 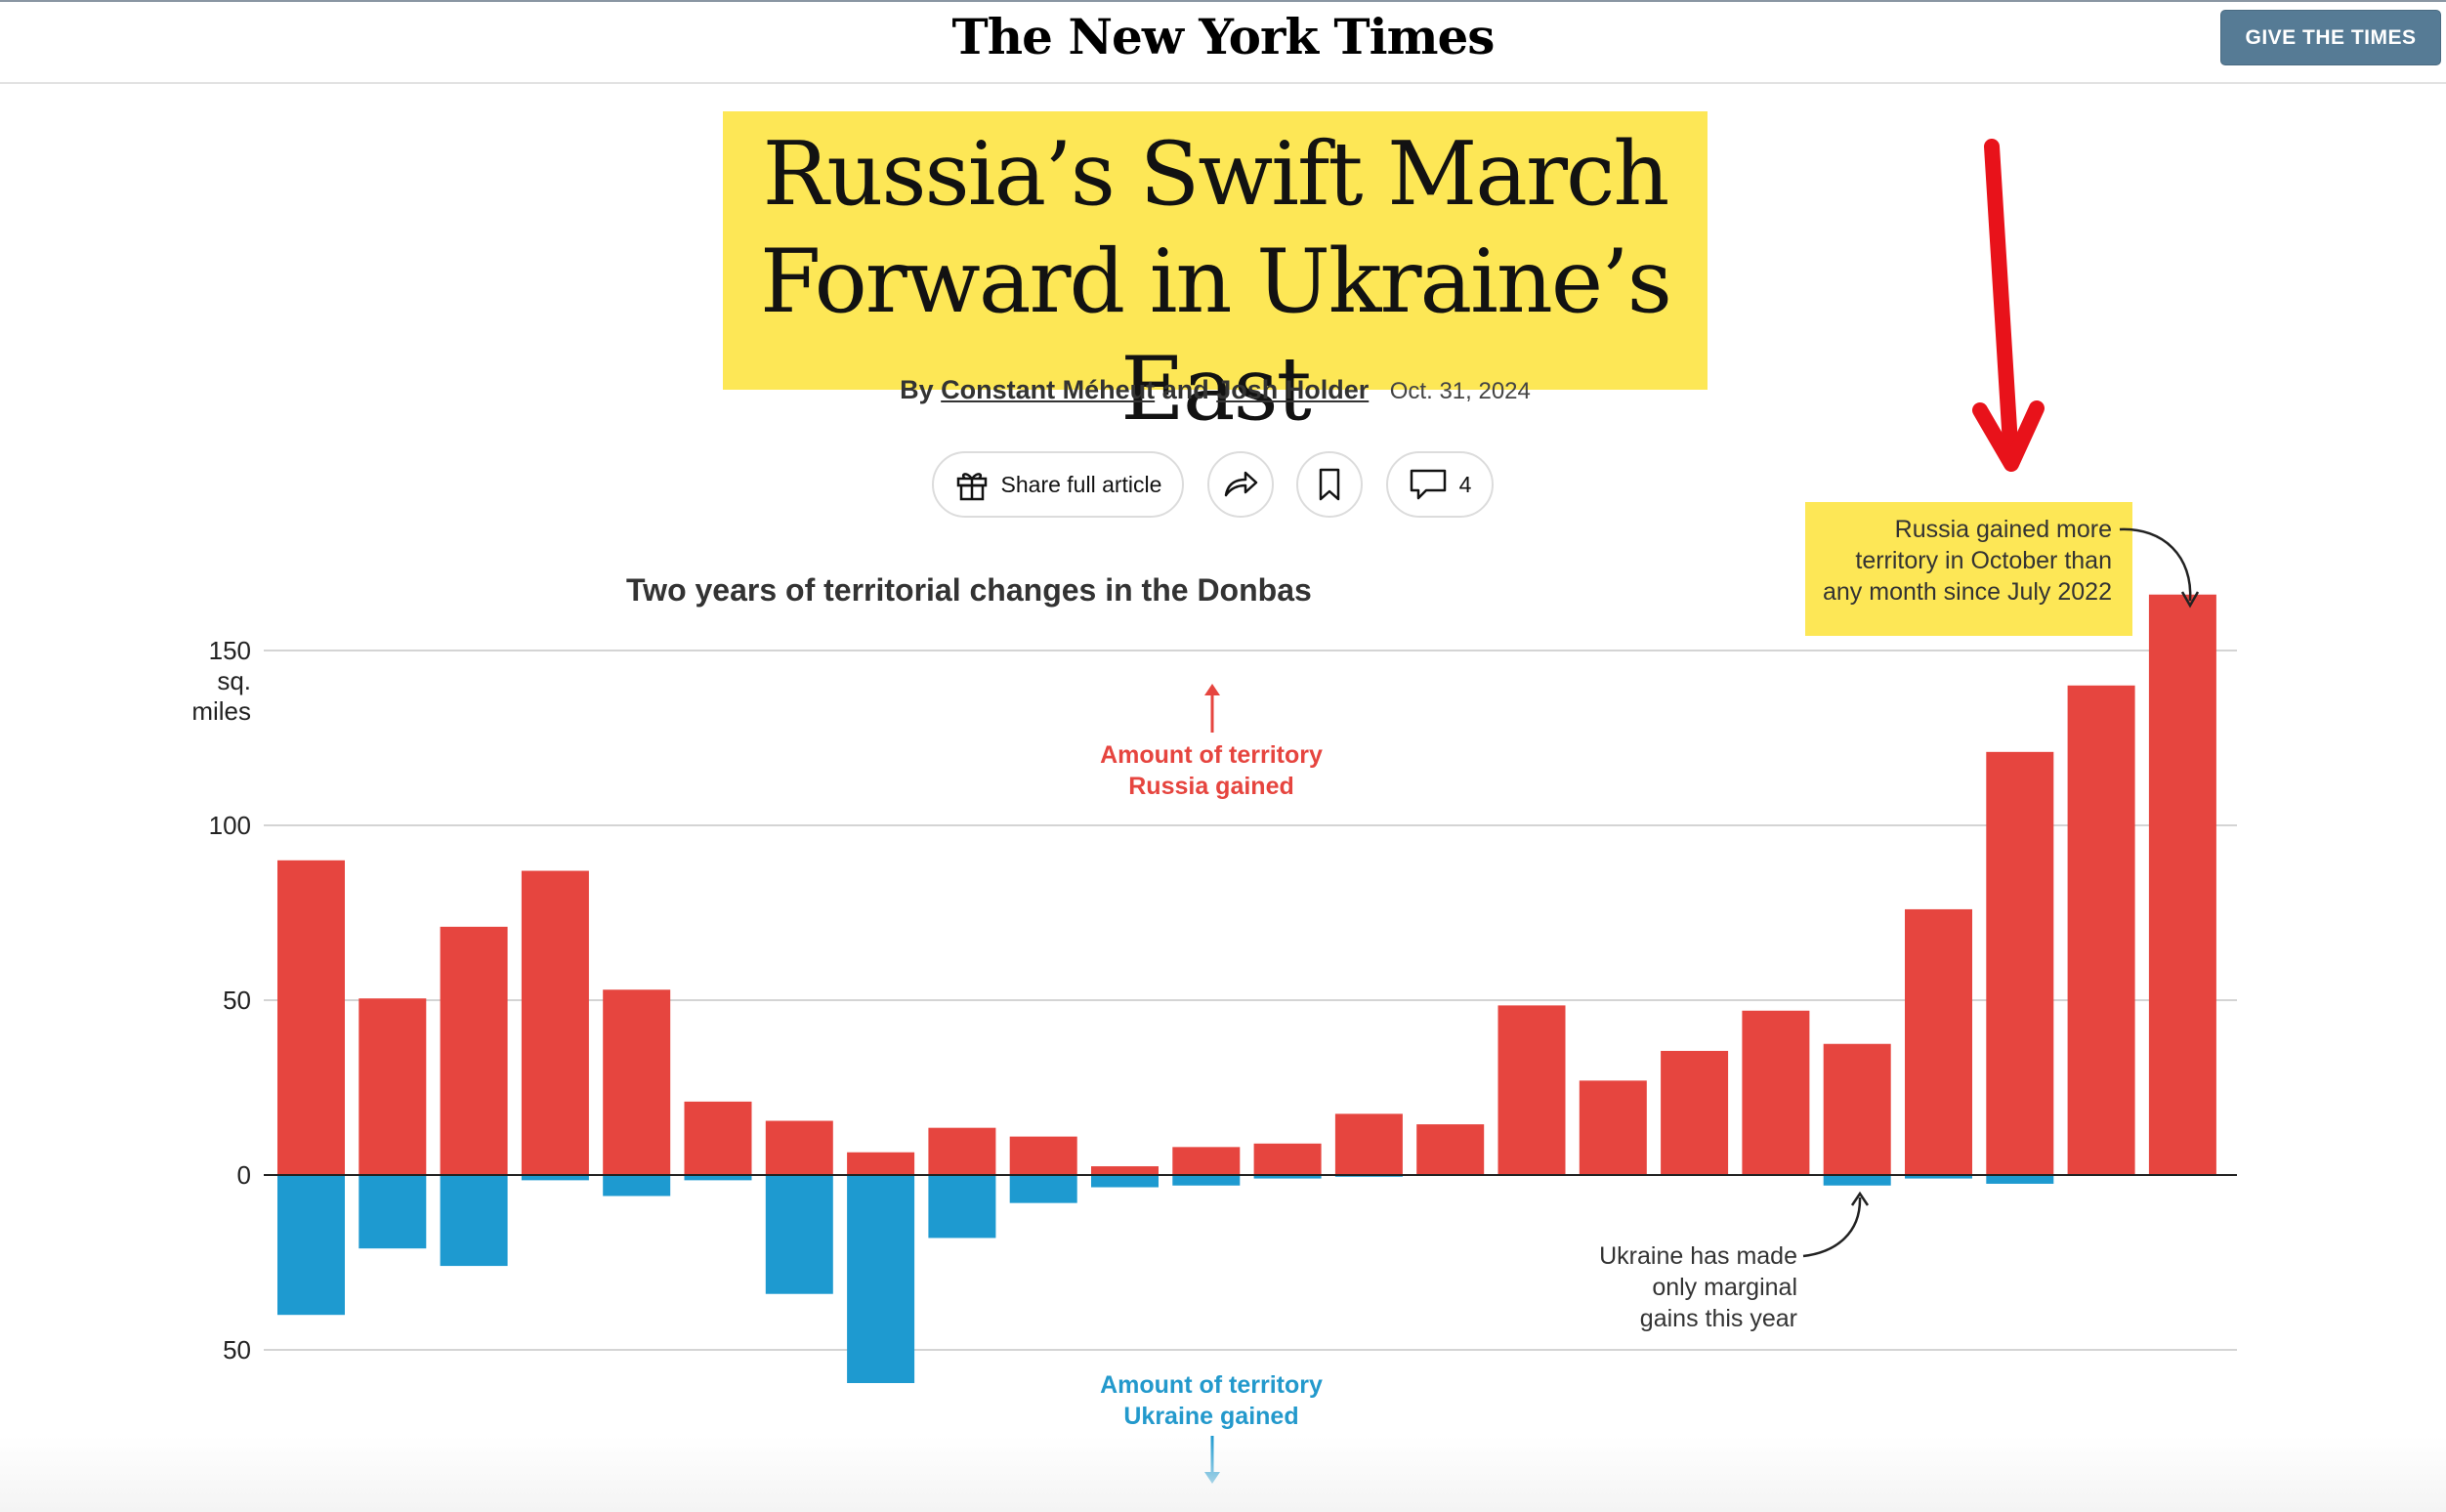 I want to click on october-note-line-1: Russia gained more, so click(x=2003, y=529).